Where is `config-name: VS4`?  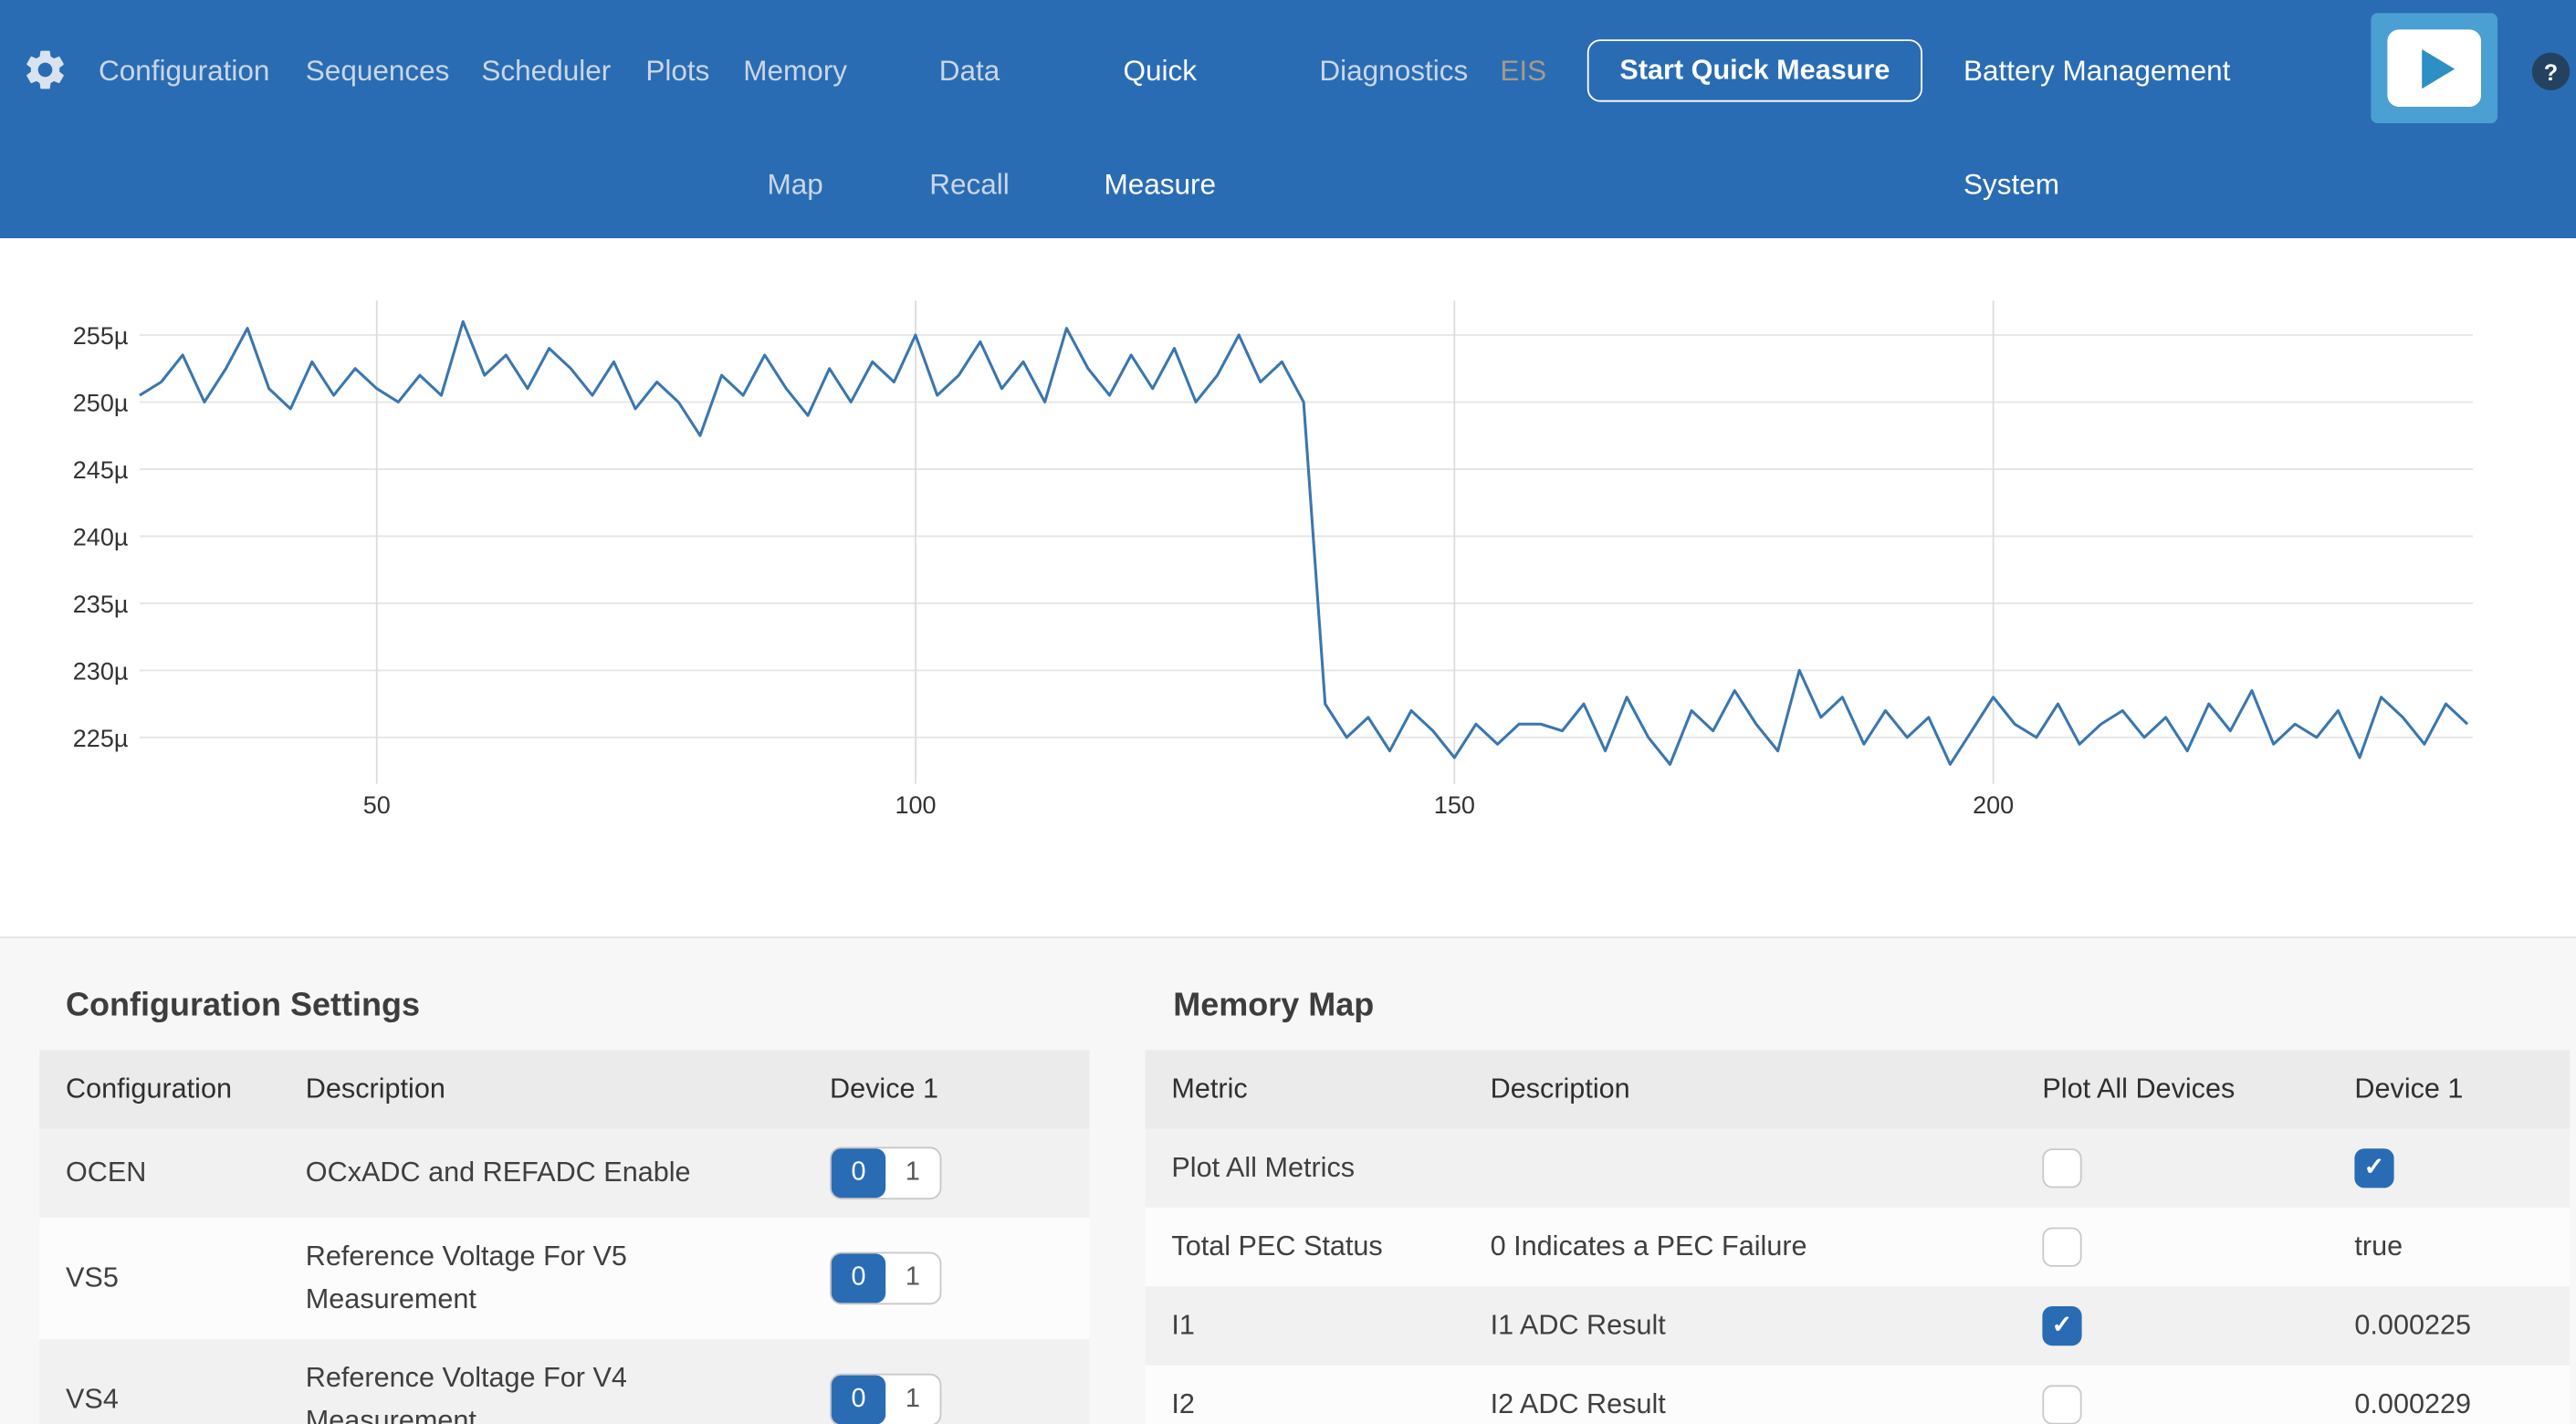
config-name: VS4 is located at coordinates (92, 1399).